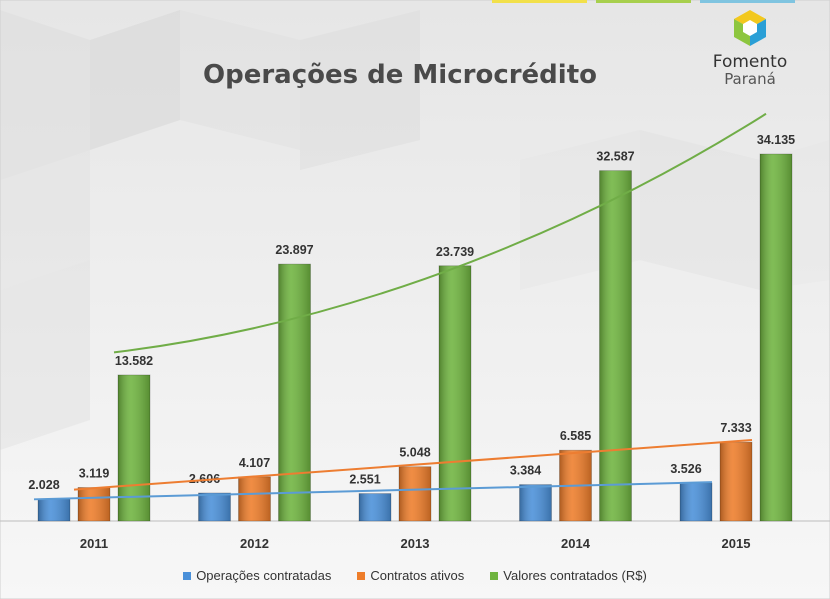 This screenshot has height=599, width=830. What do you see at coordinates (204, 479) in the screenshot?
I see `data-label-2012-series-0: 2.606` at bounding box center [204, 479].